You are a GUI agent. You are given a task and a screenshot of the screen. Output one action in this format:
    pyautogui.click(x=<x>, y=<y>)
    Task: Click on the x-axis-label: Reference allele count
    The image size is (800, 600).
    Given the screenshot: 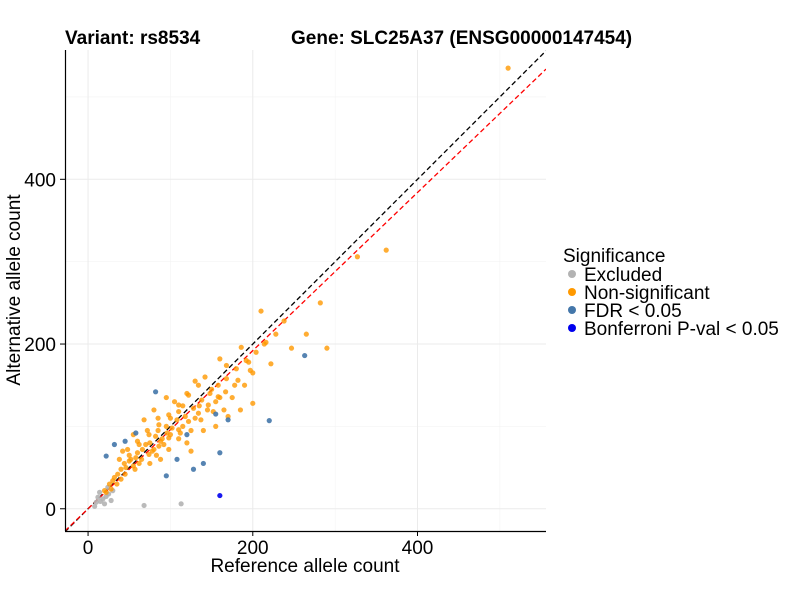 What is the action you would take?
    pyautogui.click(x=305, y=566)
    